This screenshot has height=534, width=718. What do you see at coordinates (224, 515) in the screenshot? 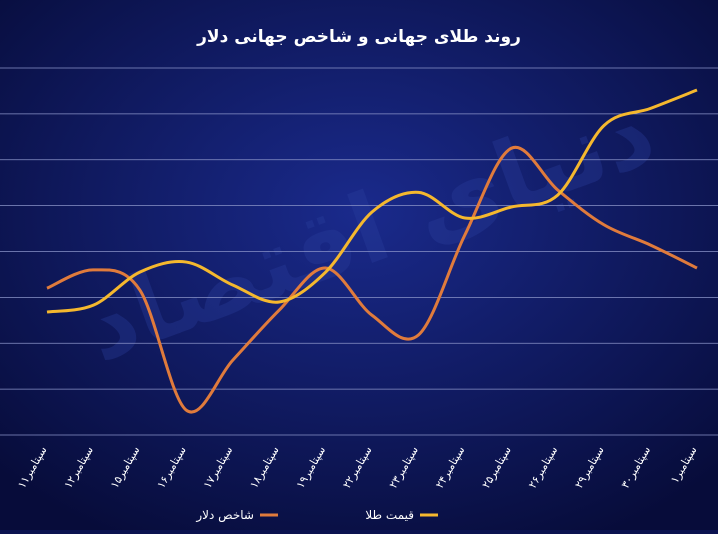
I see `legend-label: شاخص دلار` at bounding box center [224, 515].